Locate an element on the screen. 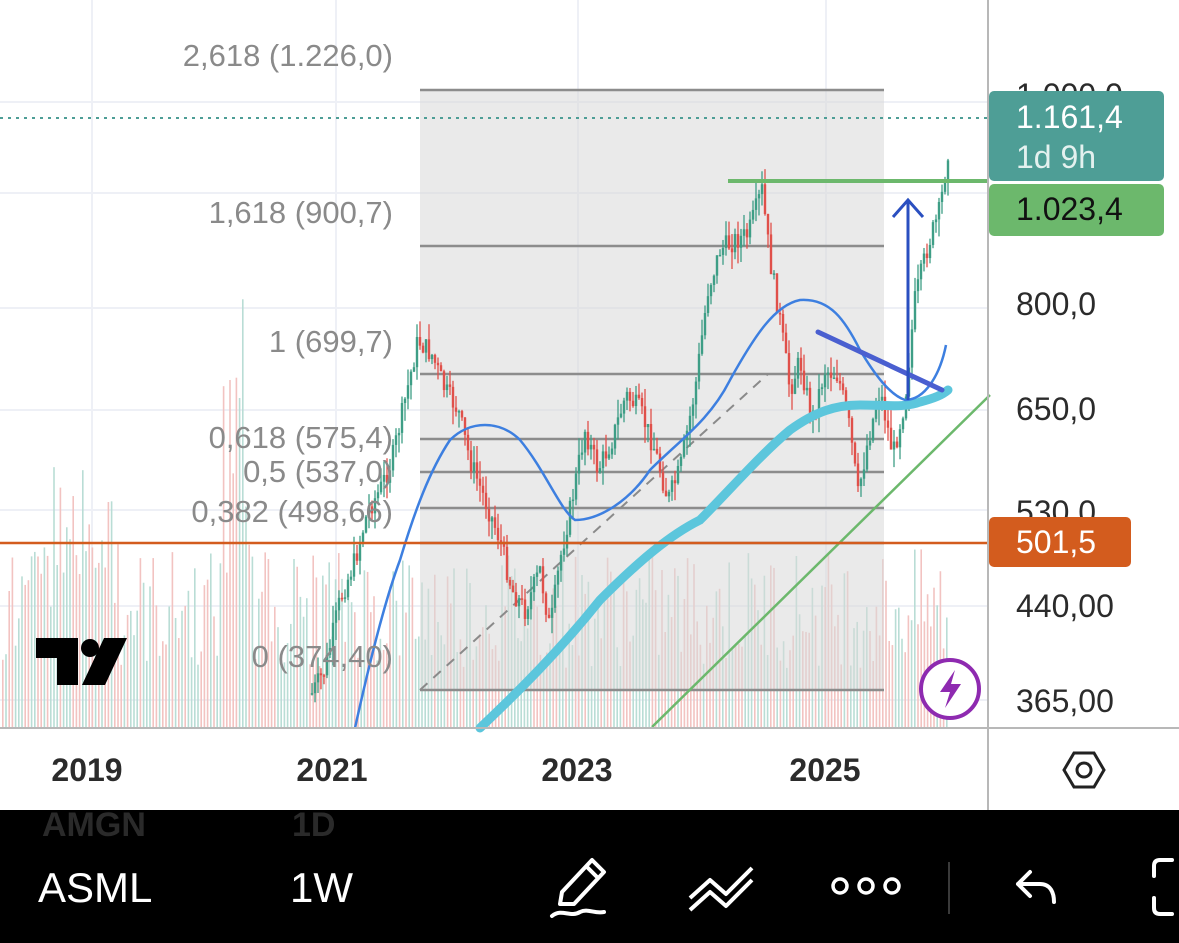 The width and height of the screenshot is (1179, 943). more-icon is located at coordinates (866, 886).